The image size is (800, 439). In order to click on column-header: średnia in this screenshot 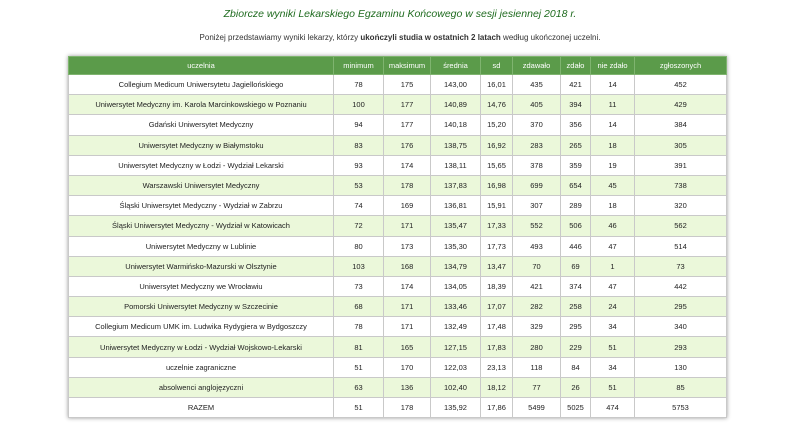, I will do `click(455, 65)`.